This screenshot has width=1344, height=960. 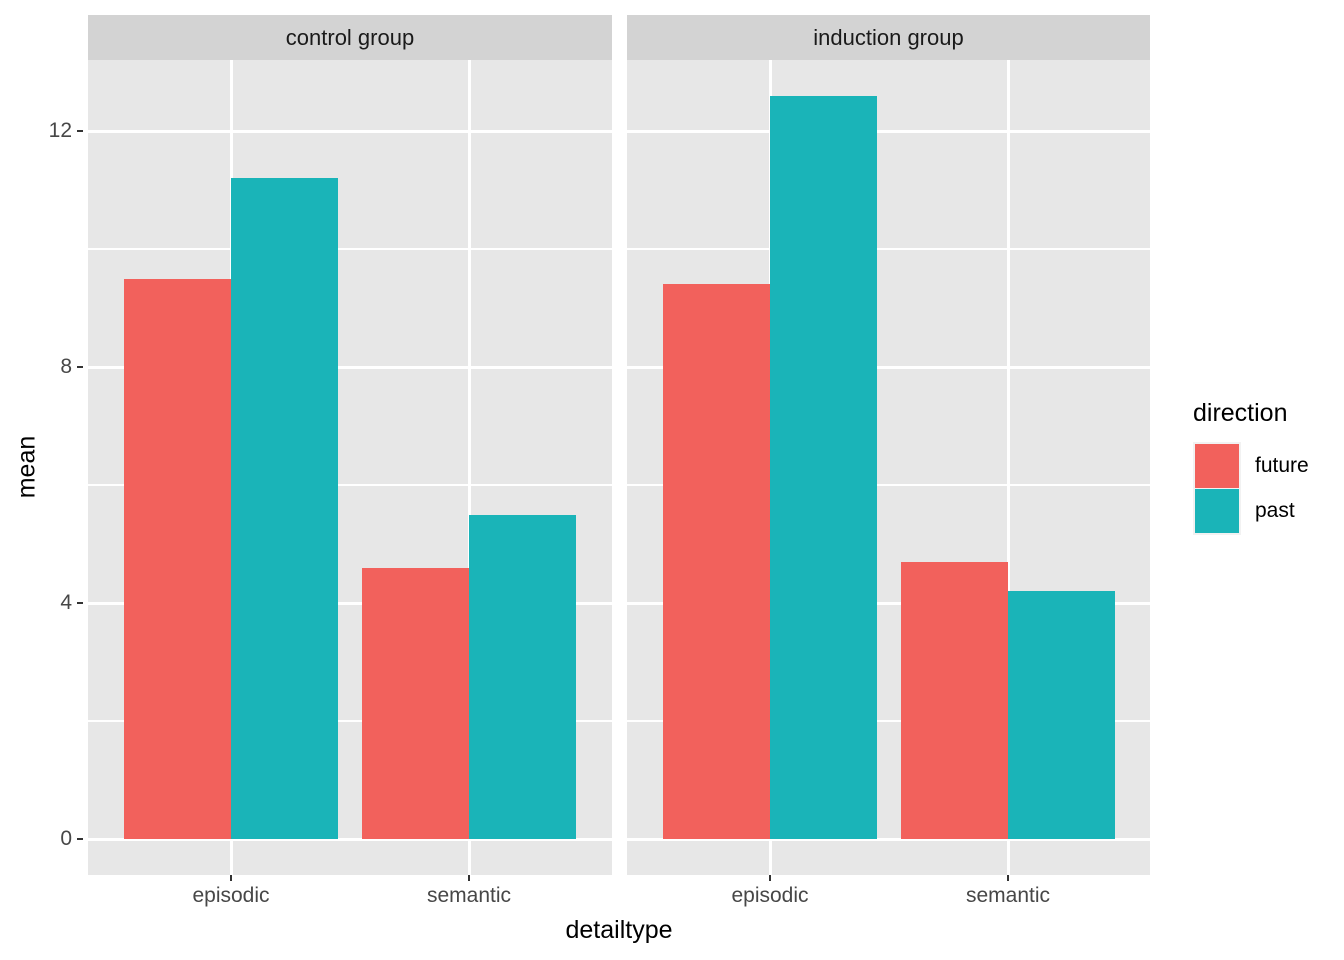 I want to click on facet-strip-control-group: control group, so click(x=350, y=37).